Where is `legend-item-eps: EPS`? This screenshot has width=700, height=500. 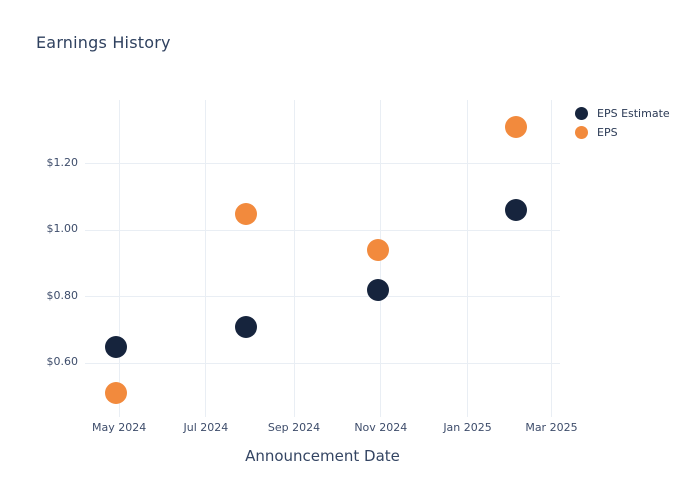
legend-item-eps: EPS is located at coordinates (622, 132).